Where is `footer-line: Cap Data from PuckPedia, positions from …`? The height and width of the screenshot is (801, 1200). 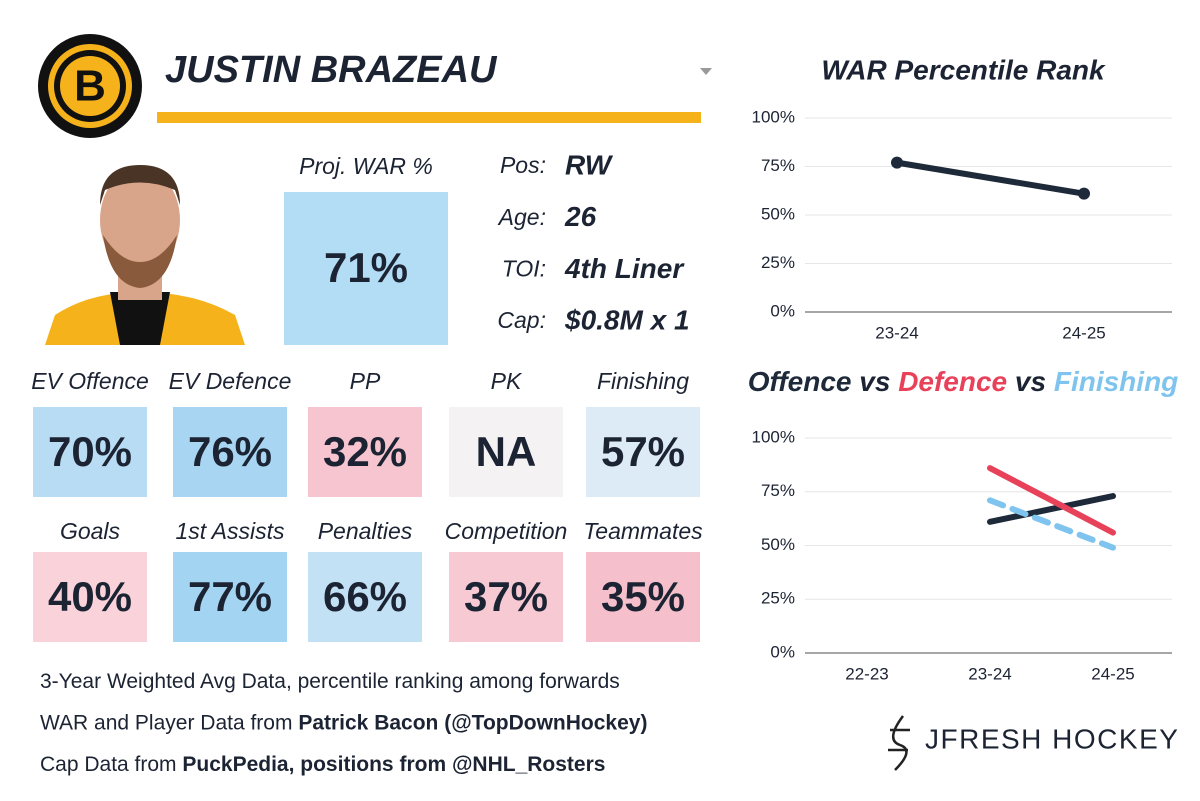 footer-line: Cap Data from PuckPedia, positions from … is located at coordinates (322, 764).